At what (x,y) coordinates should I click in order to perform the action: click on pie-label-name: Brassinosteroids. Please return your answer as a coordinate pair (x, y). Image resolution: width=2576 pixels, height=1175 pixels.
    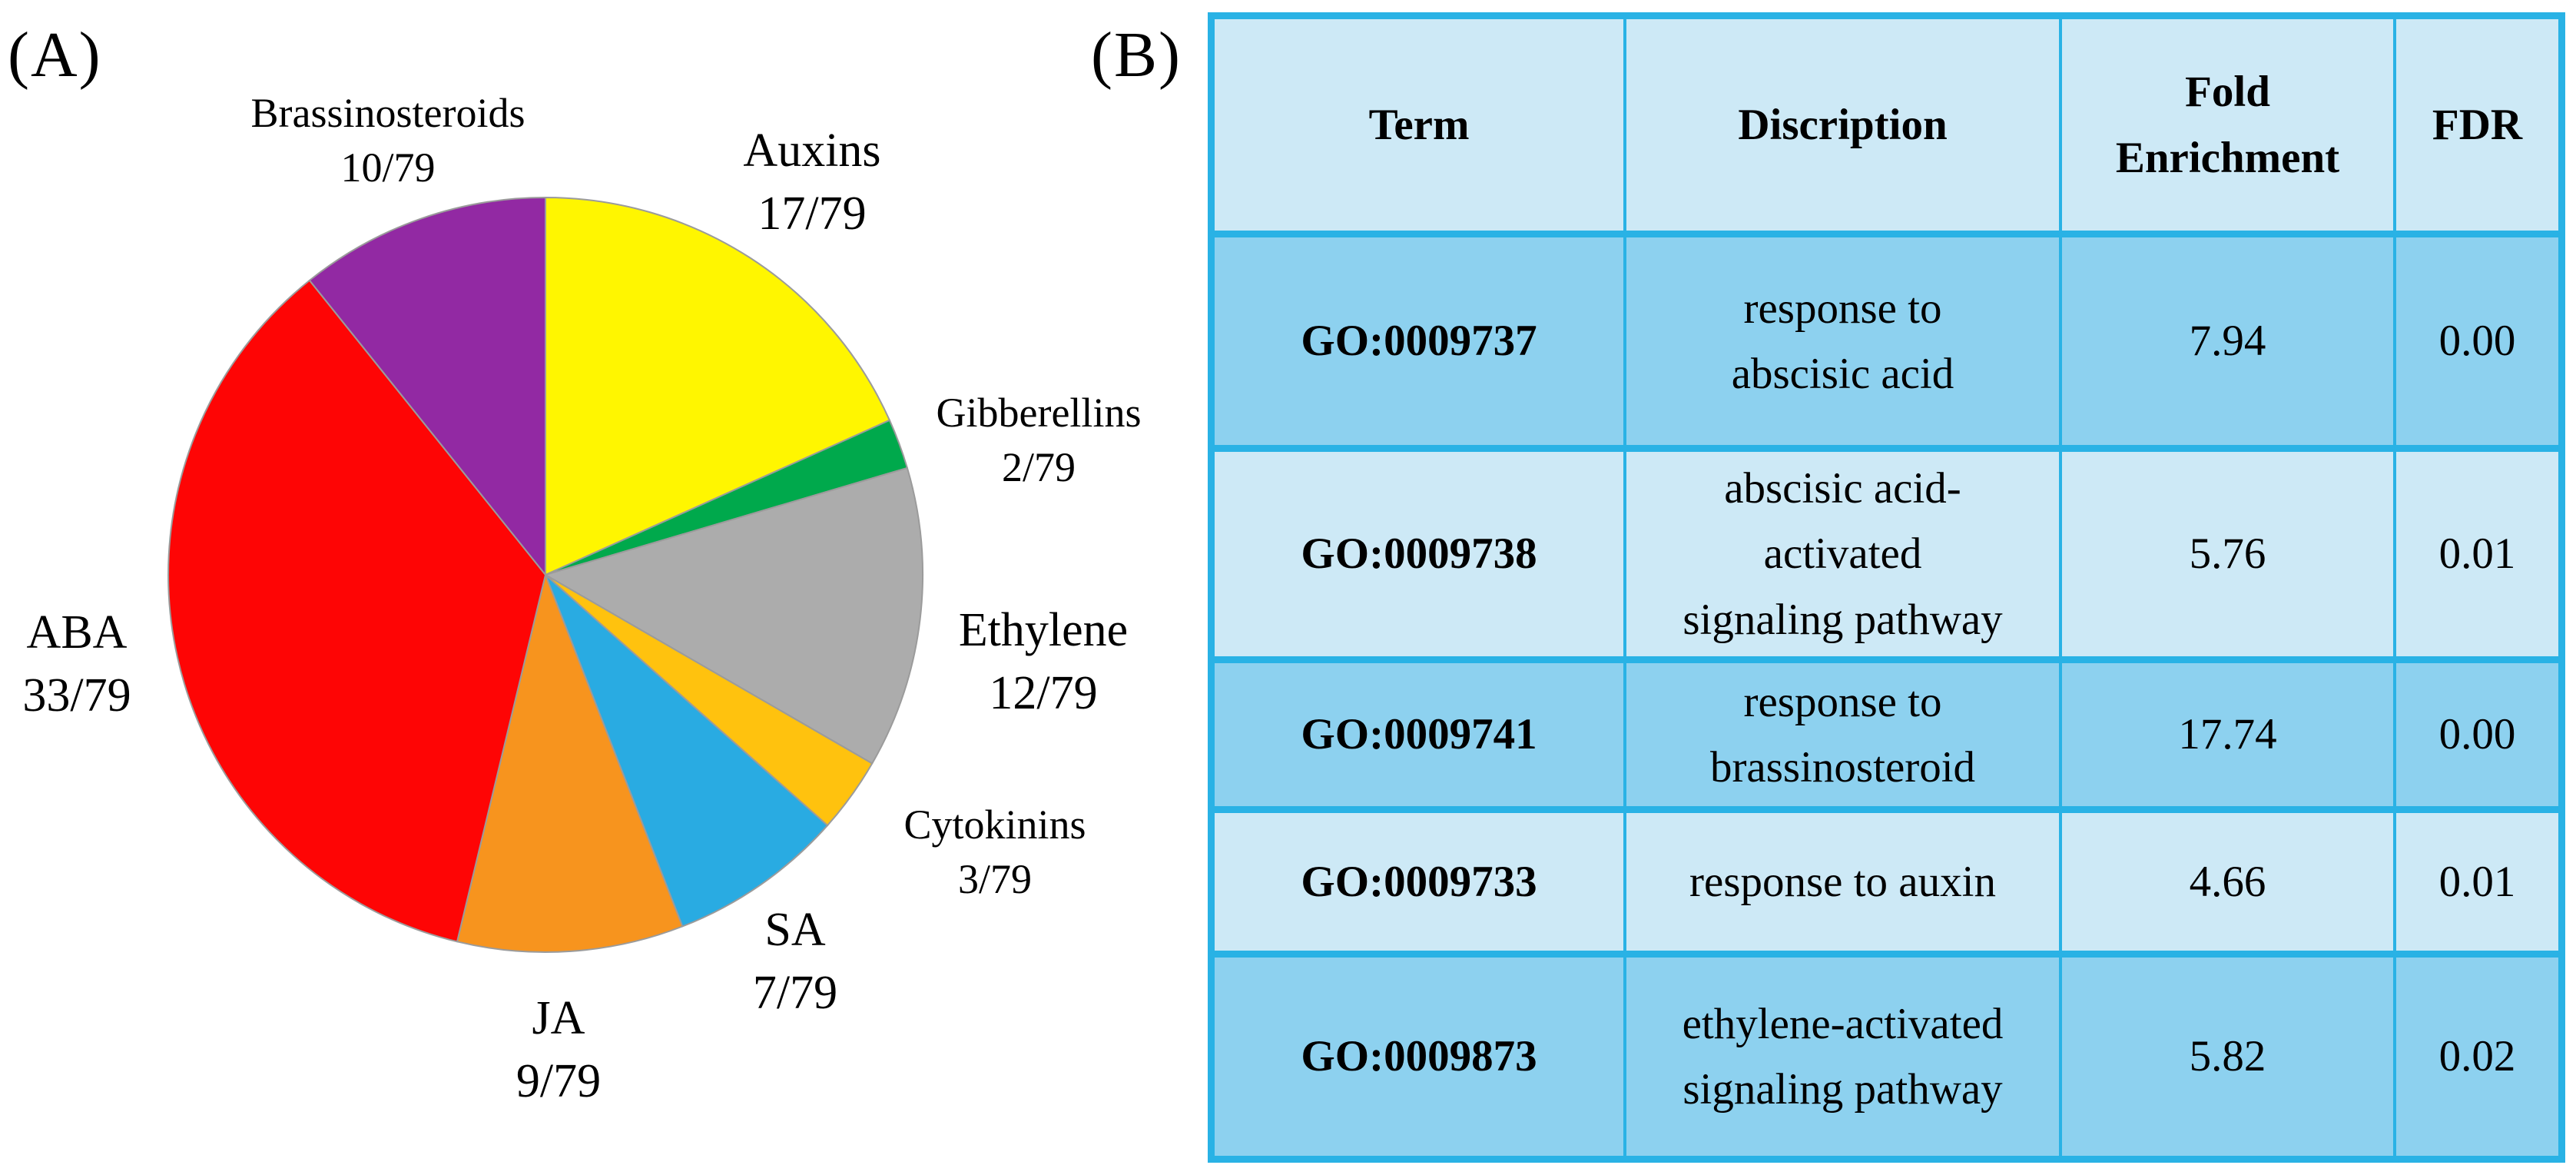
    Looking at the image, I should click on (387, 113).